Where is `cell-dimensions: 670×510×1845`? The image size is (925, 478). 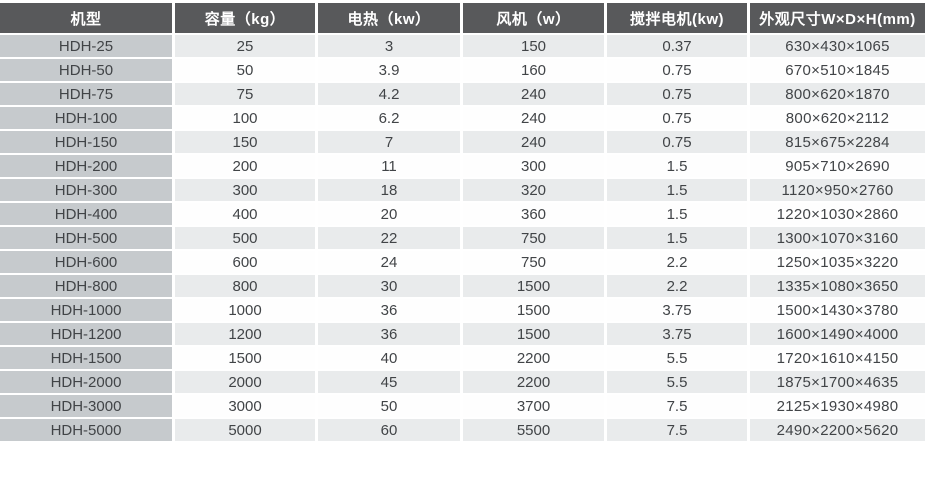 cell-dimensions: 670×510×1845 is located at coordinates (836, 69).